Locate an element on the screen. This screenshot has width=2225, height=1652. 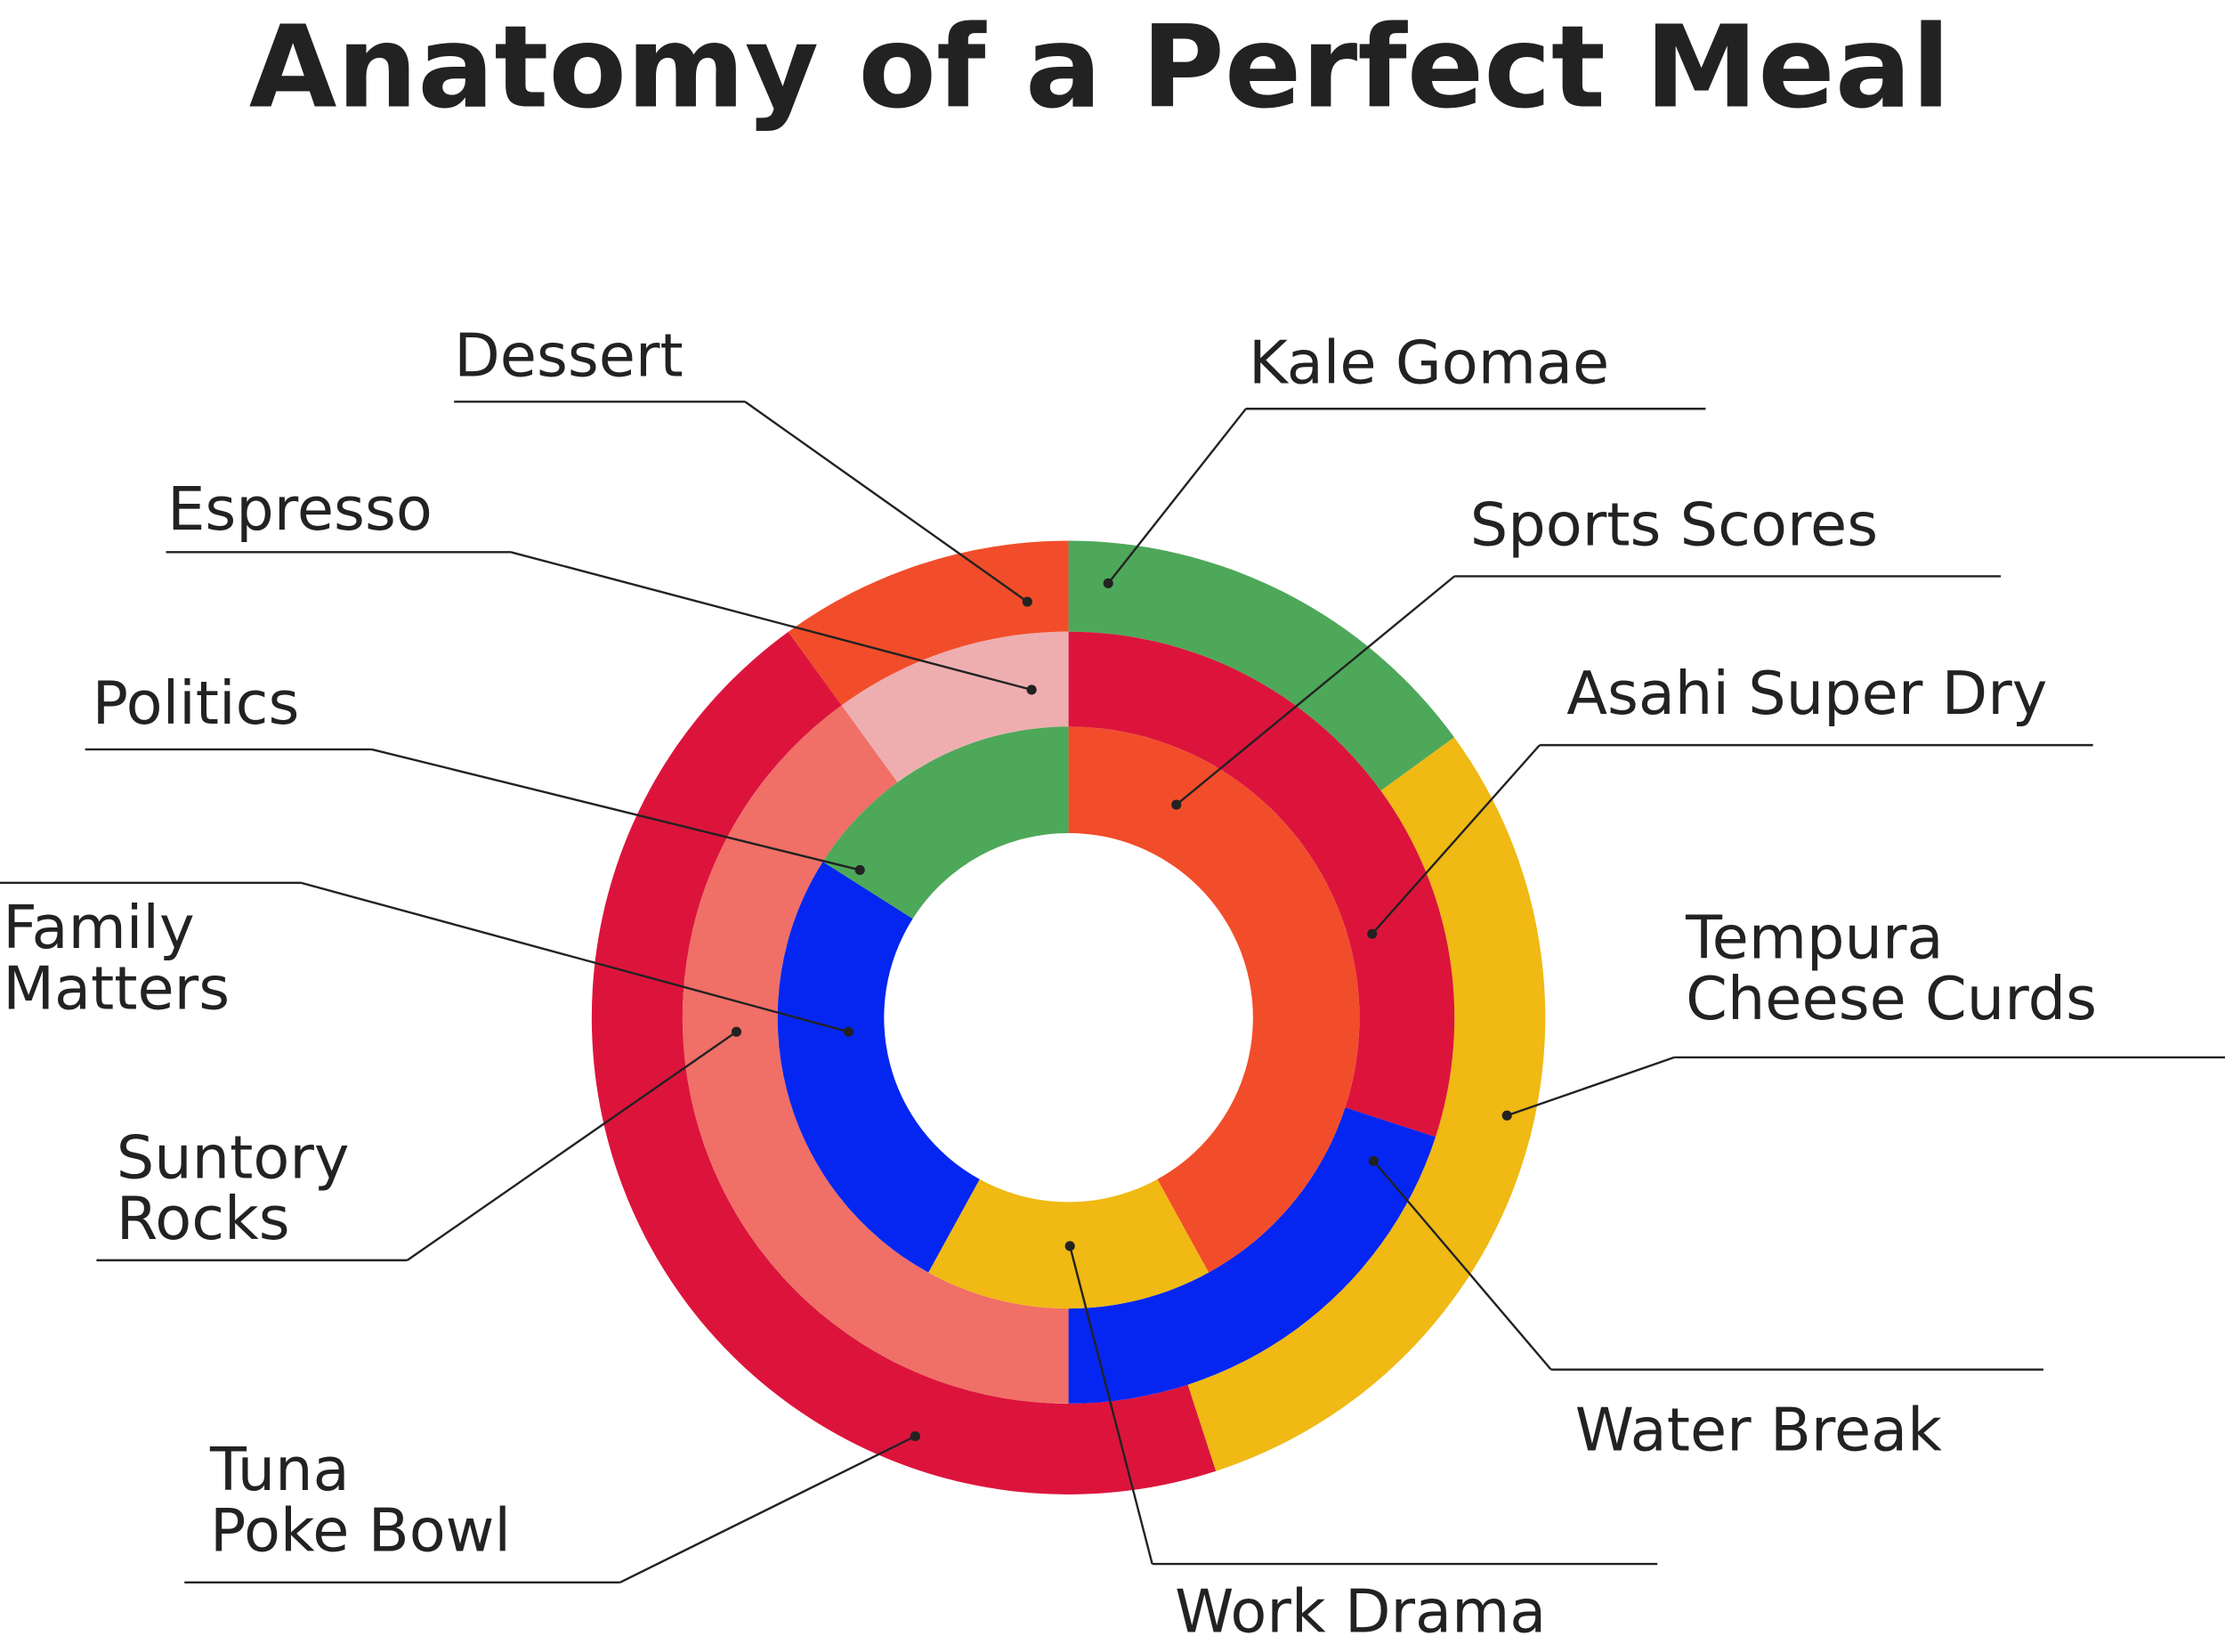
label-line: Water Break is located at coordinates (1759, 1430).